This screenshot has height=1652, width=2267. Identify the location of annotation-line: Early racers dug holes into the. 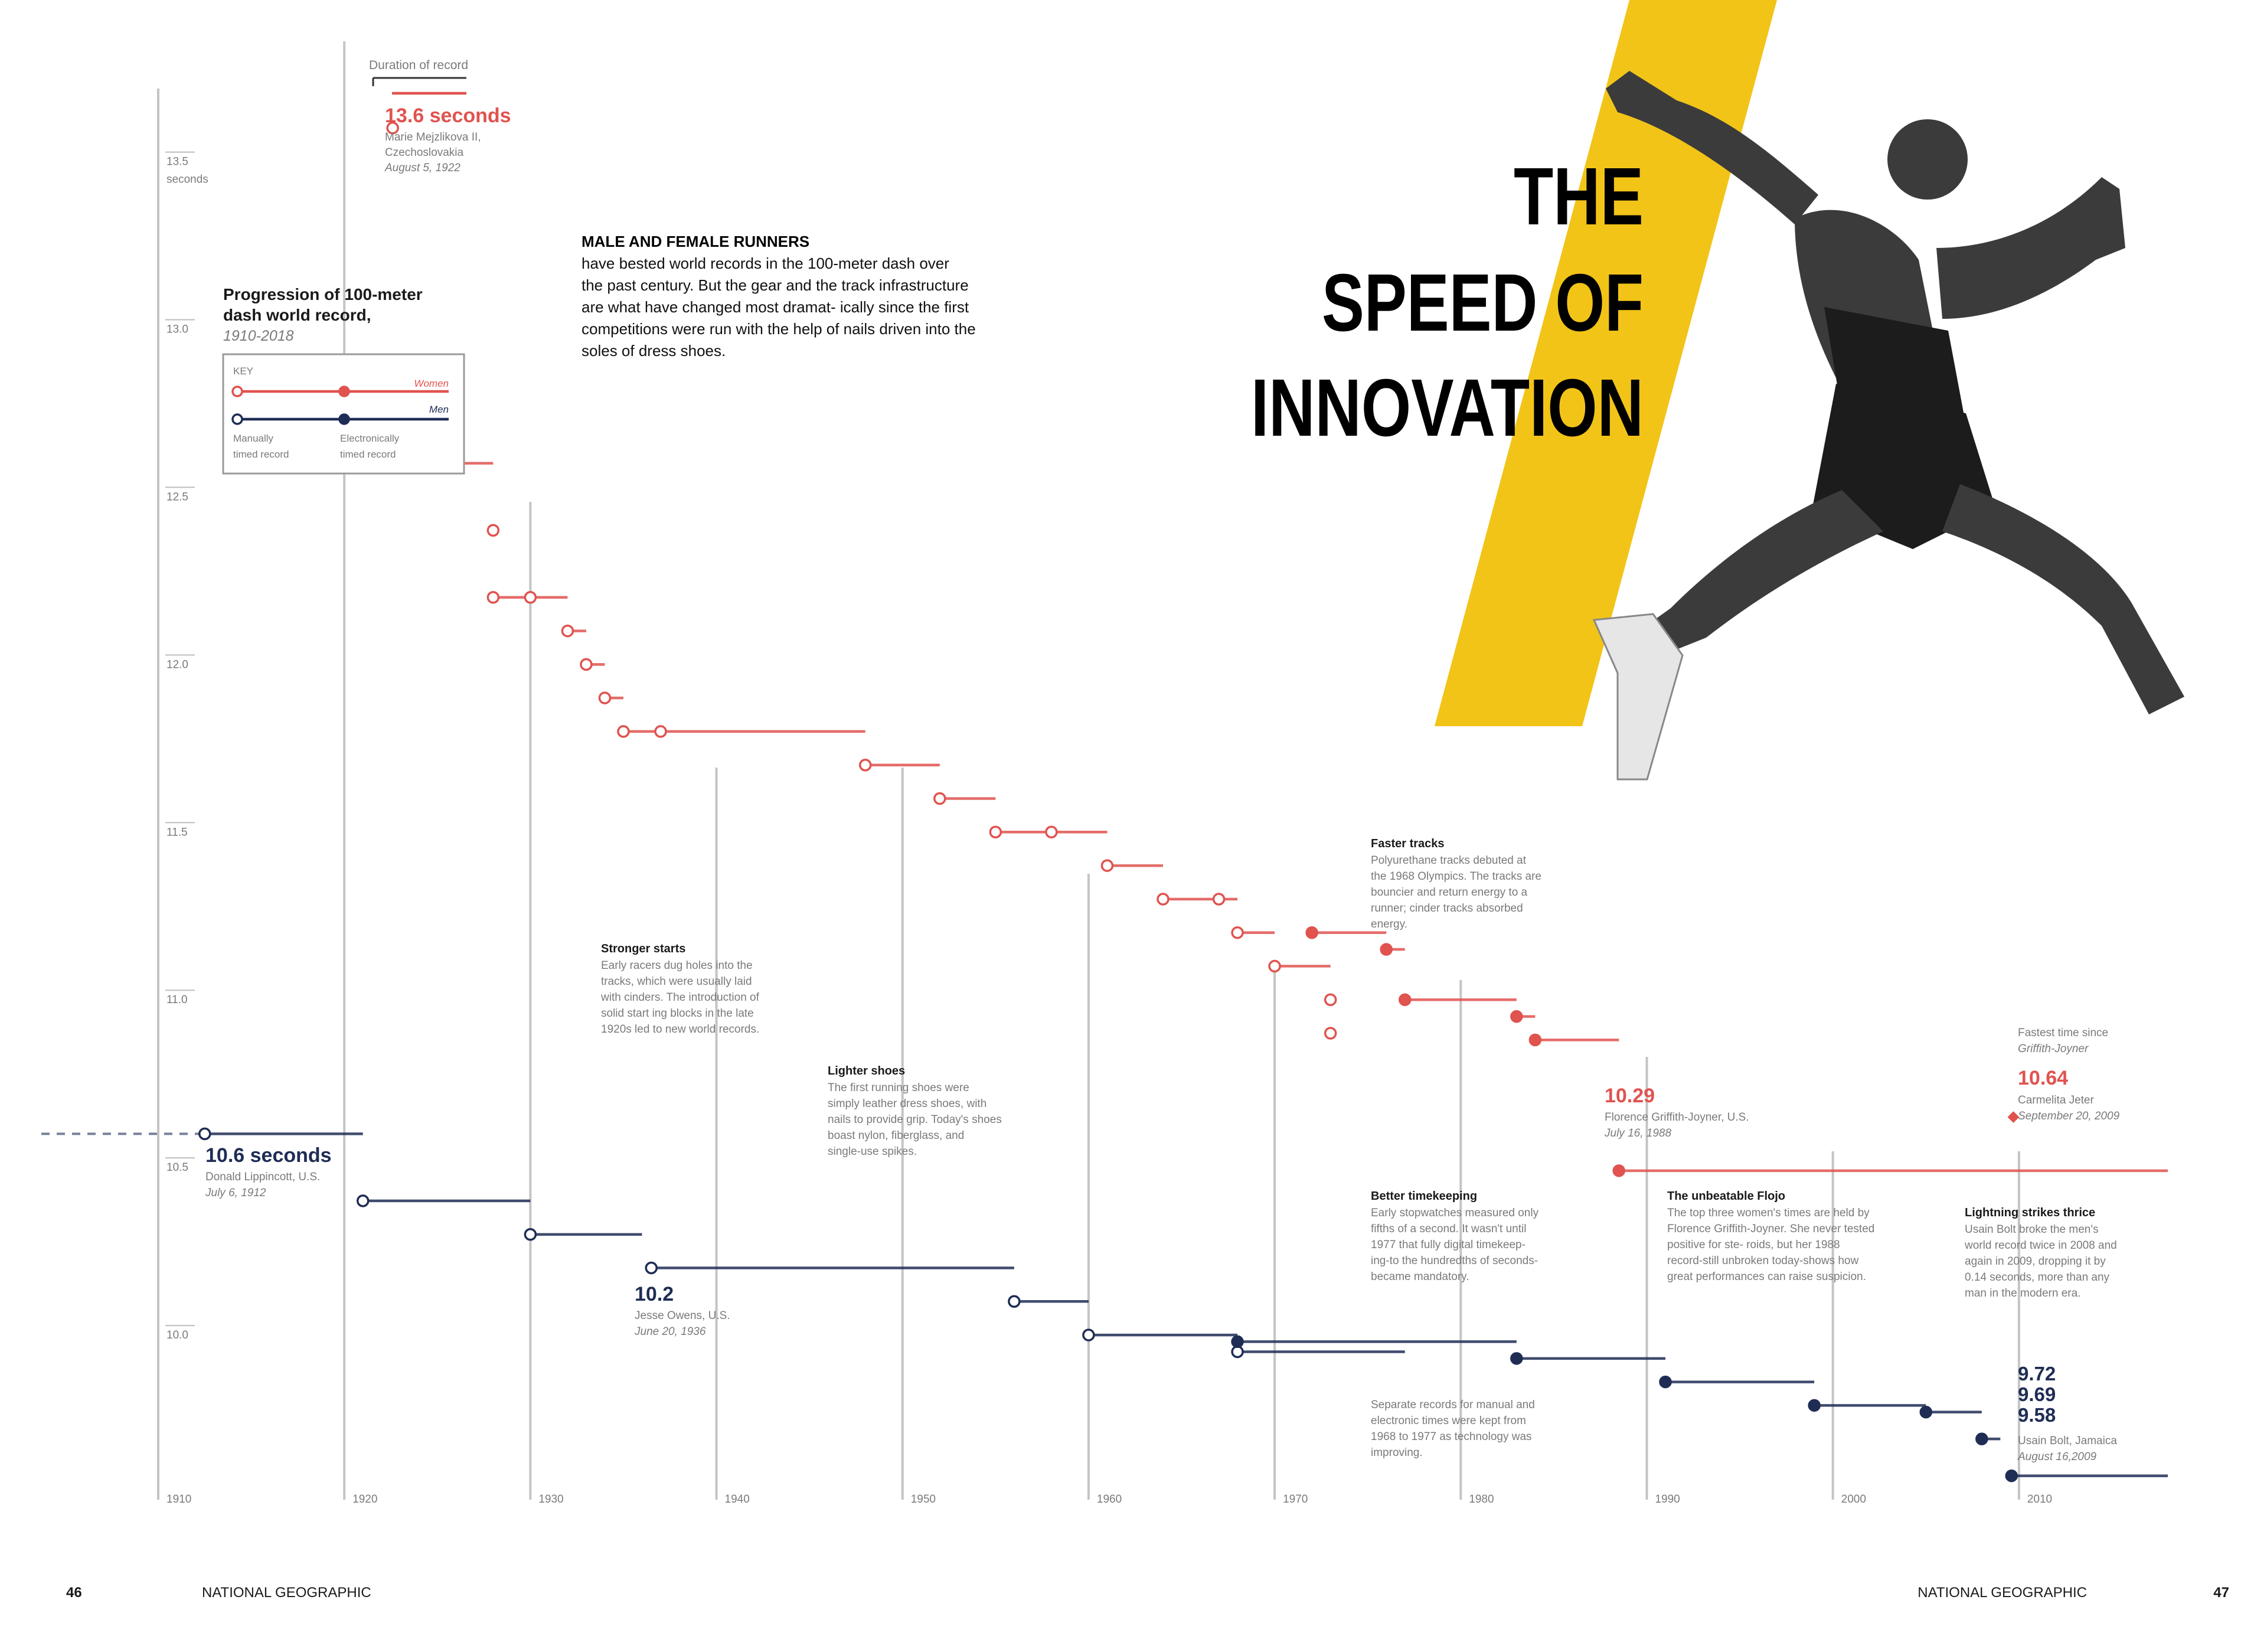
(677, 966).